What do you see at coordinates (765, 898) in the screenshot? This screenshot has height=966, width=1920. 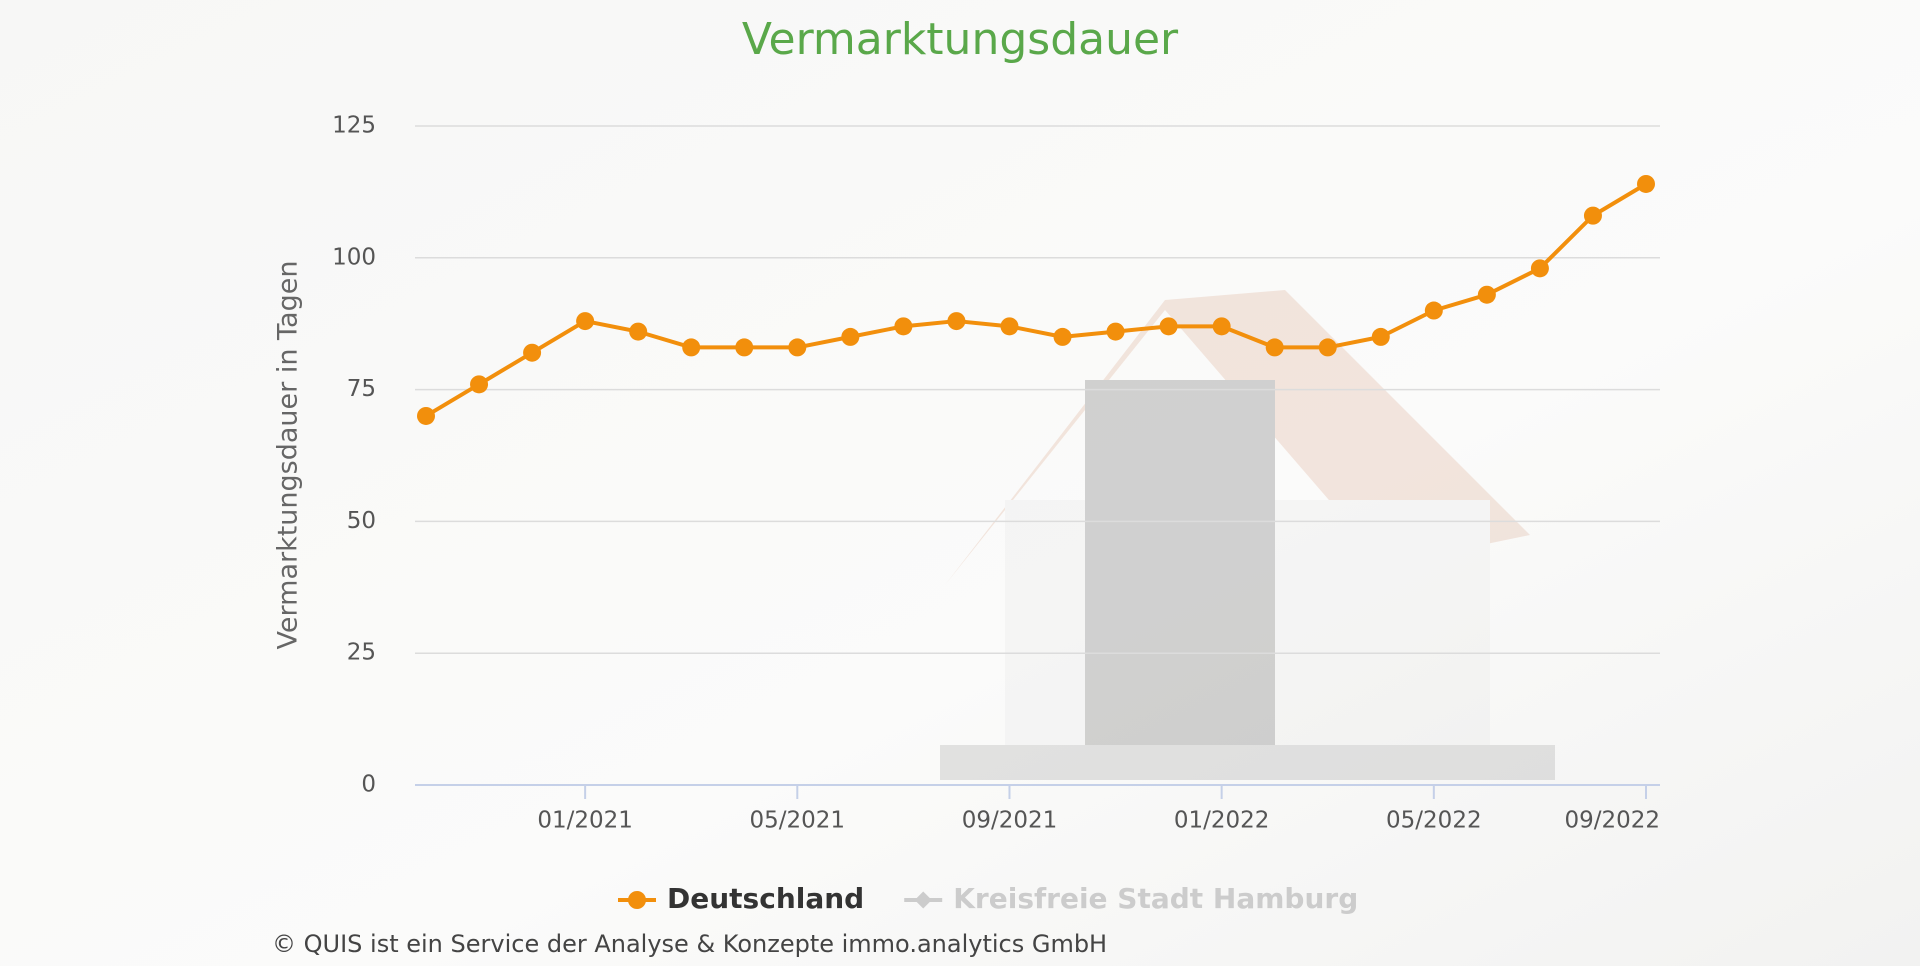 I see `legend-label: Deutschland` at bounding box center [765, 898].